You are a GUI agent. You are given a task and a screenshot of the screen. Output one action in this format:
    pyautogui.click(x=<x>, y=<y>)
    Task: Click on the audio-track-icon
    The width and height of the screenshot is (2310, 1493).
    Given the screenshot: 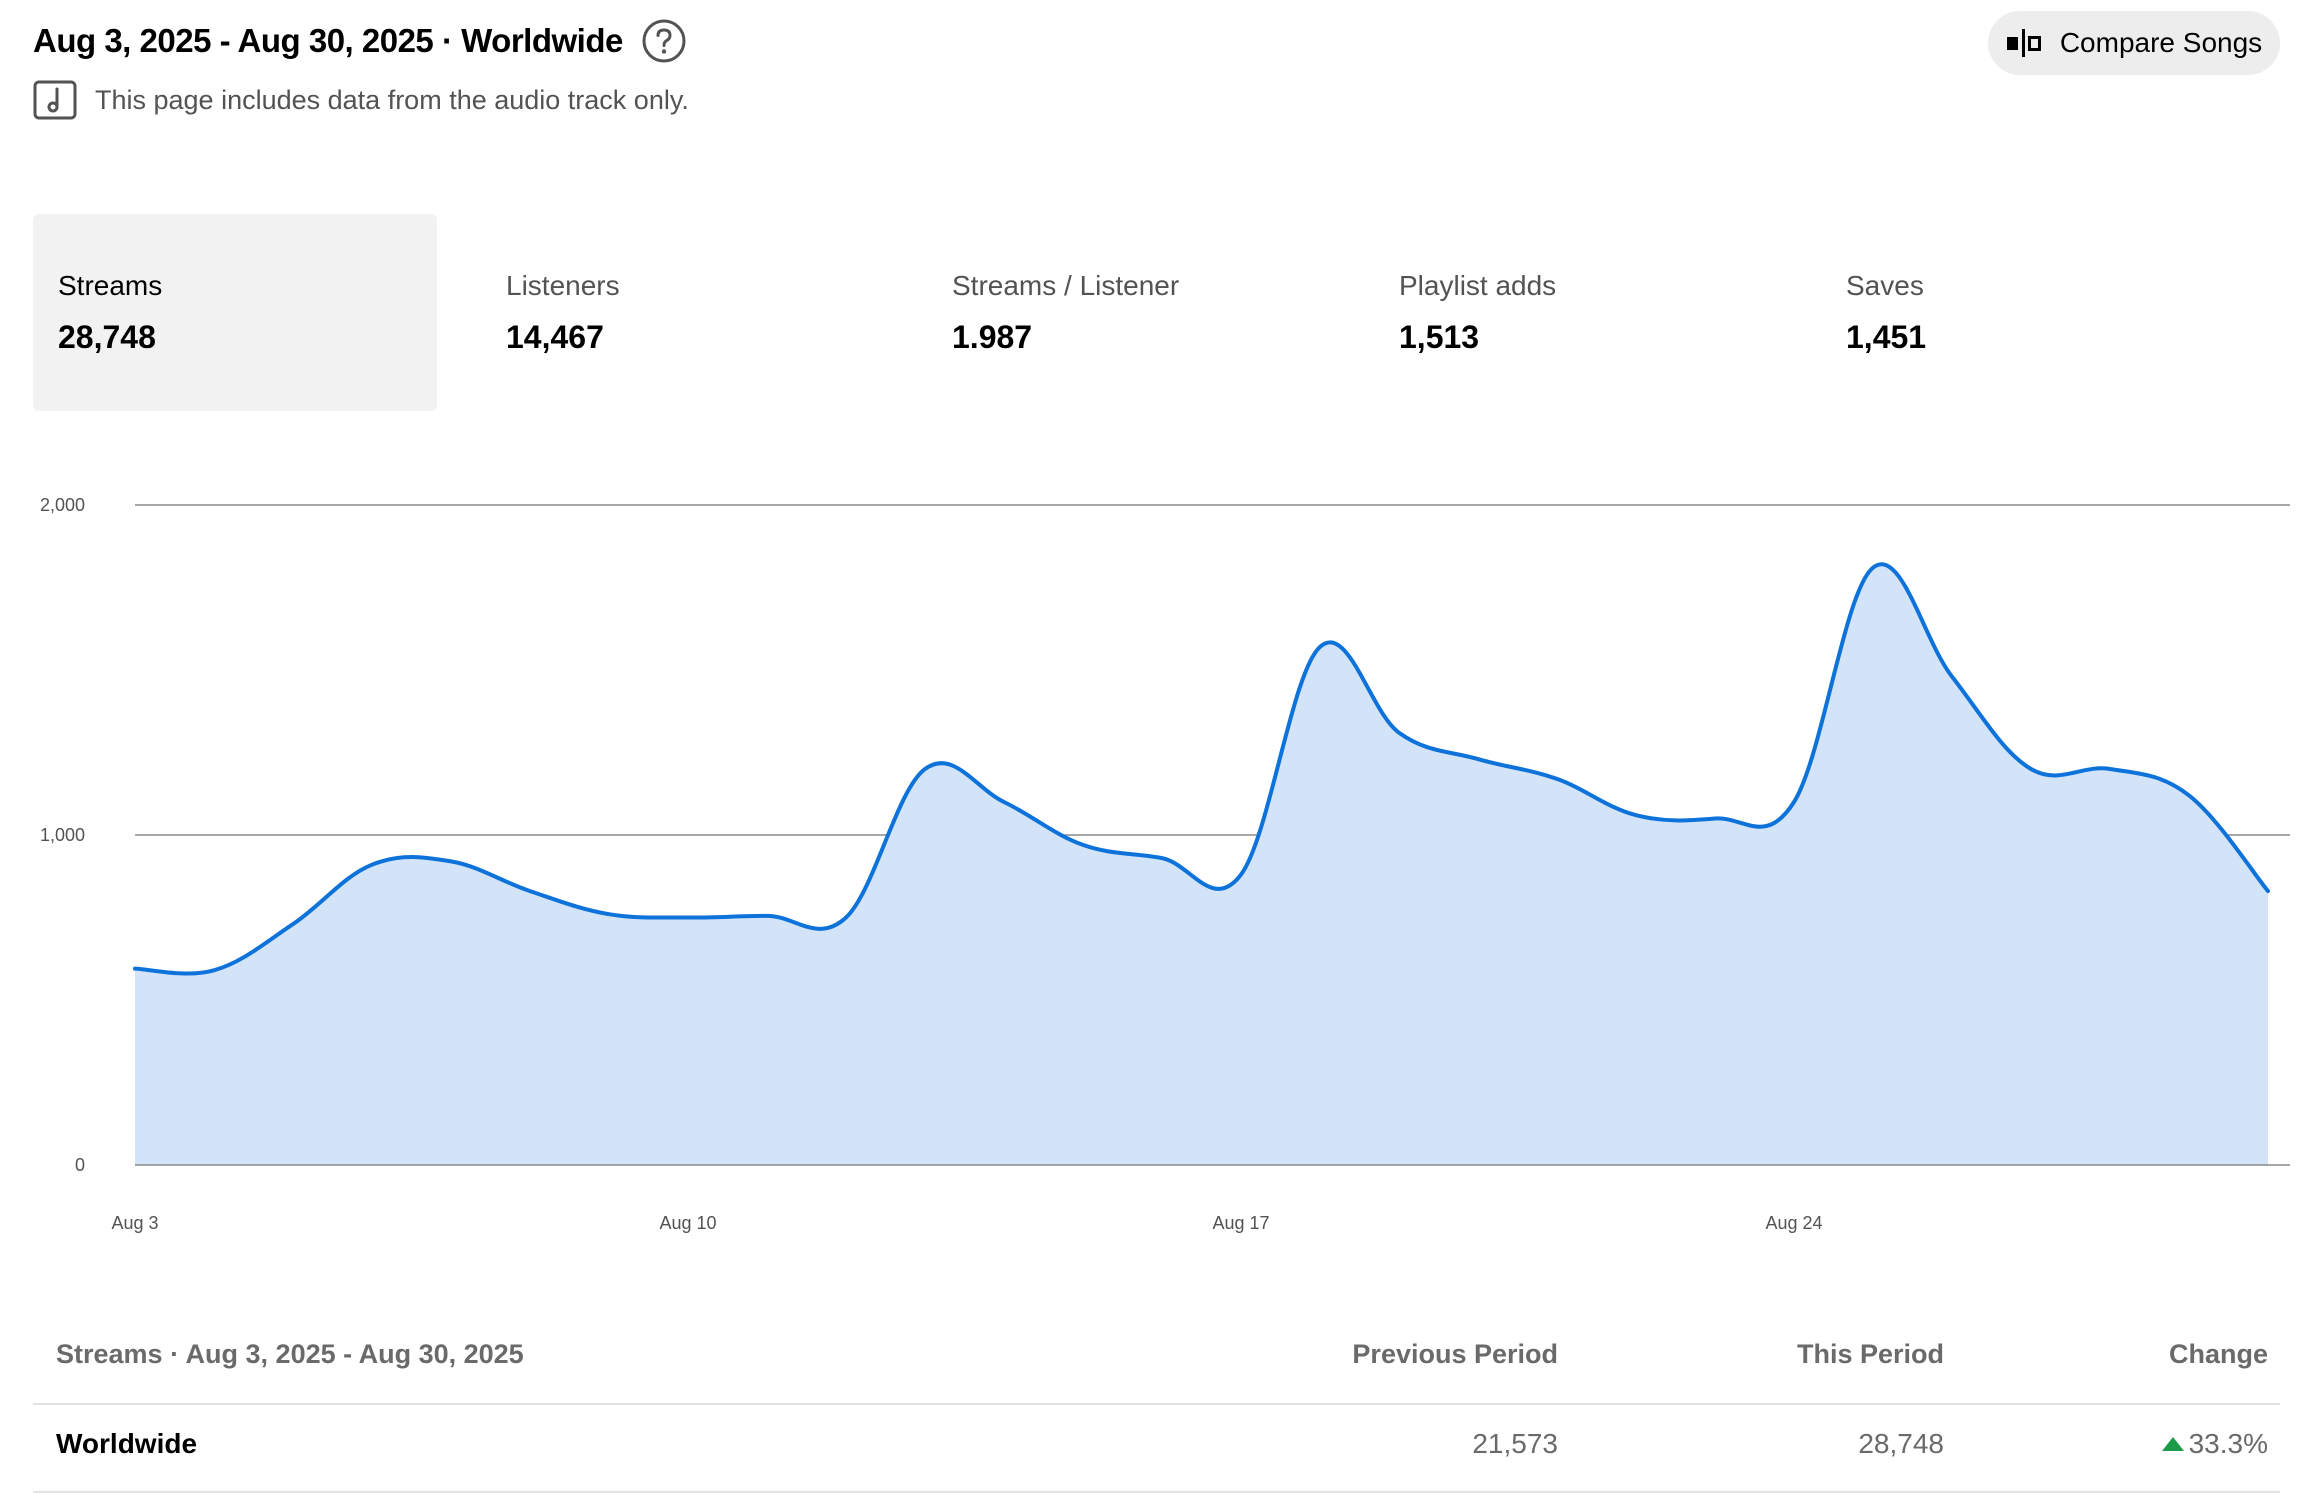 What is the action you would take?
    pyautogui.click(x=55, y=100)
    